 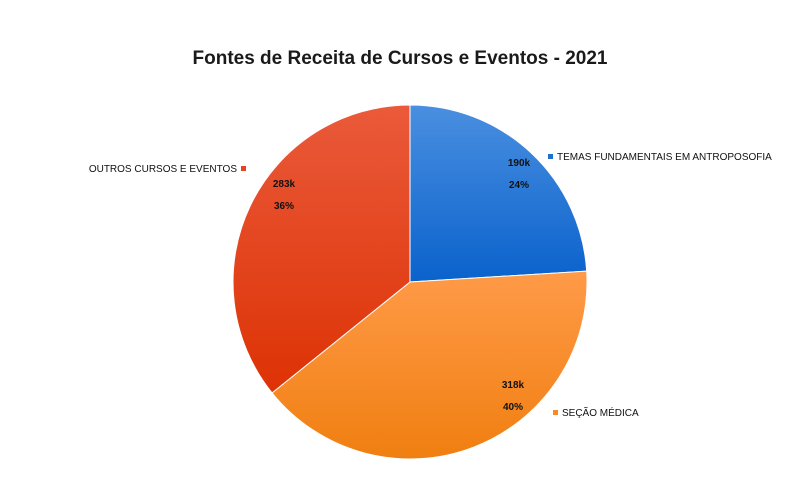 What do you see at coordinates (284, 206) in the screenshot?
I see `slice-percent-label: 36%` at bounding box center [284, 206].